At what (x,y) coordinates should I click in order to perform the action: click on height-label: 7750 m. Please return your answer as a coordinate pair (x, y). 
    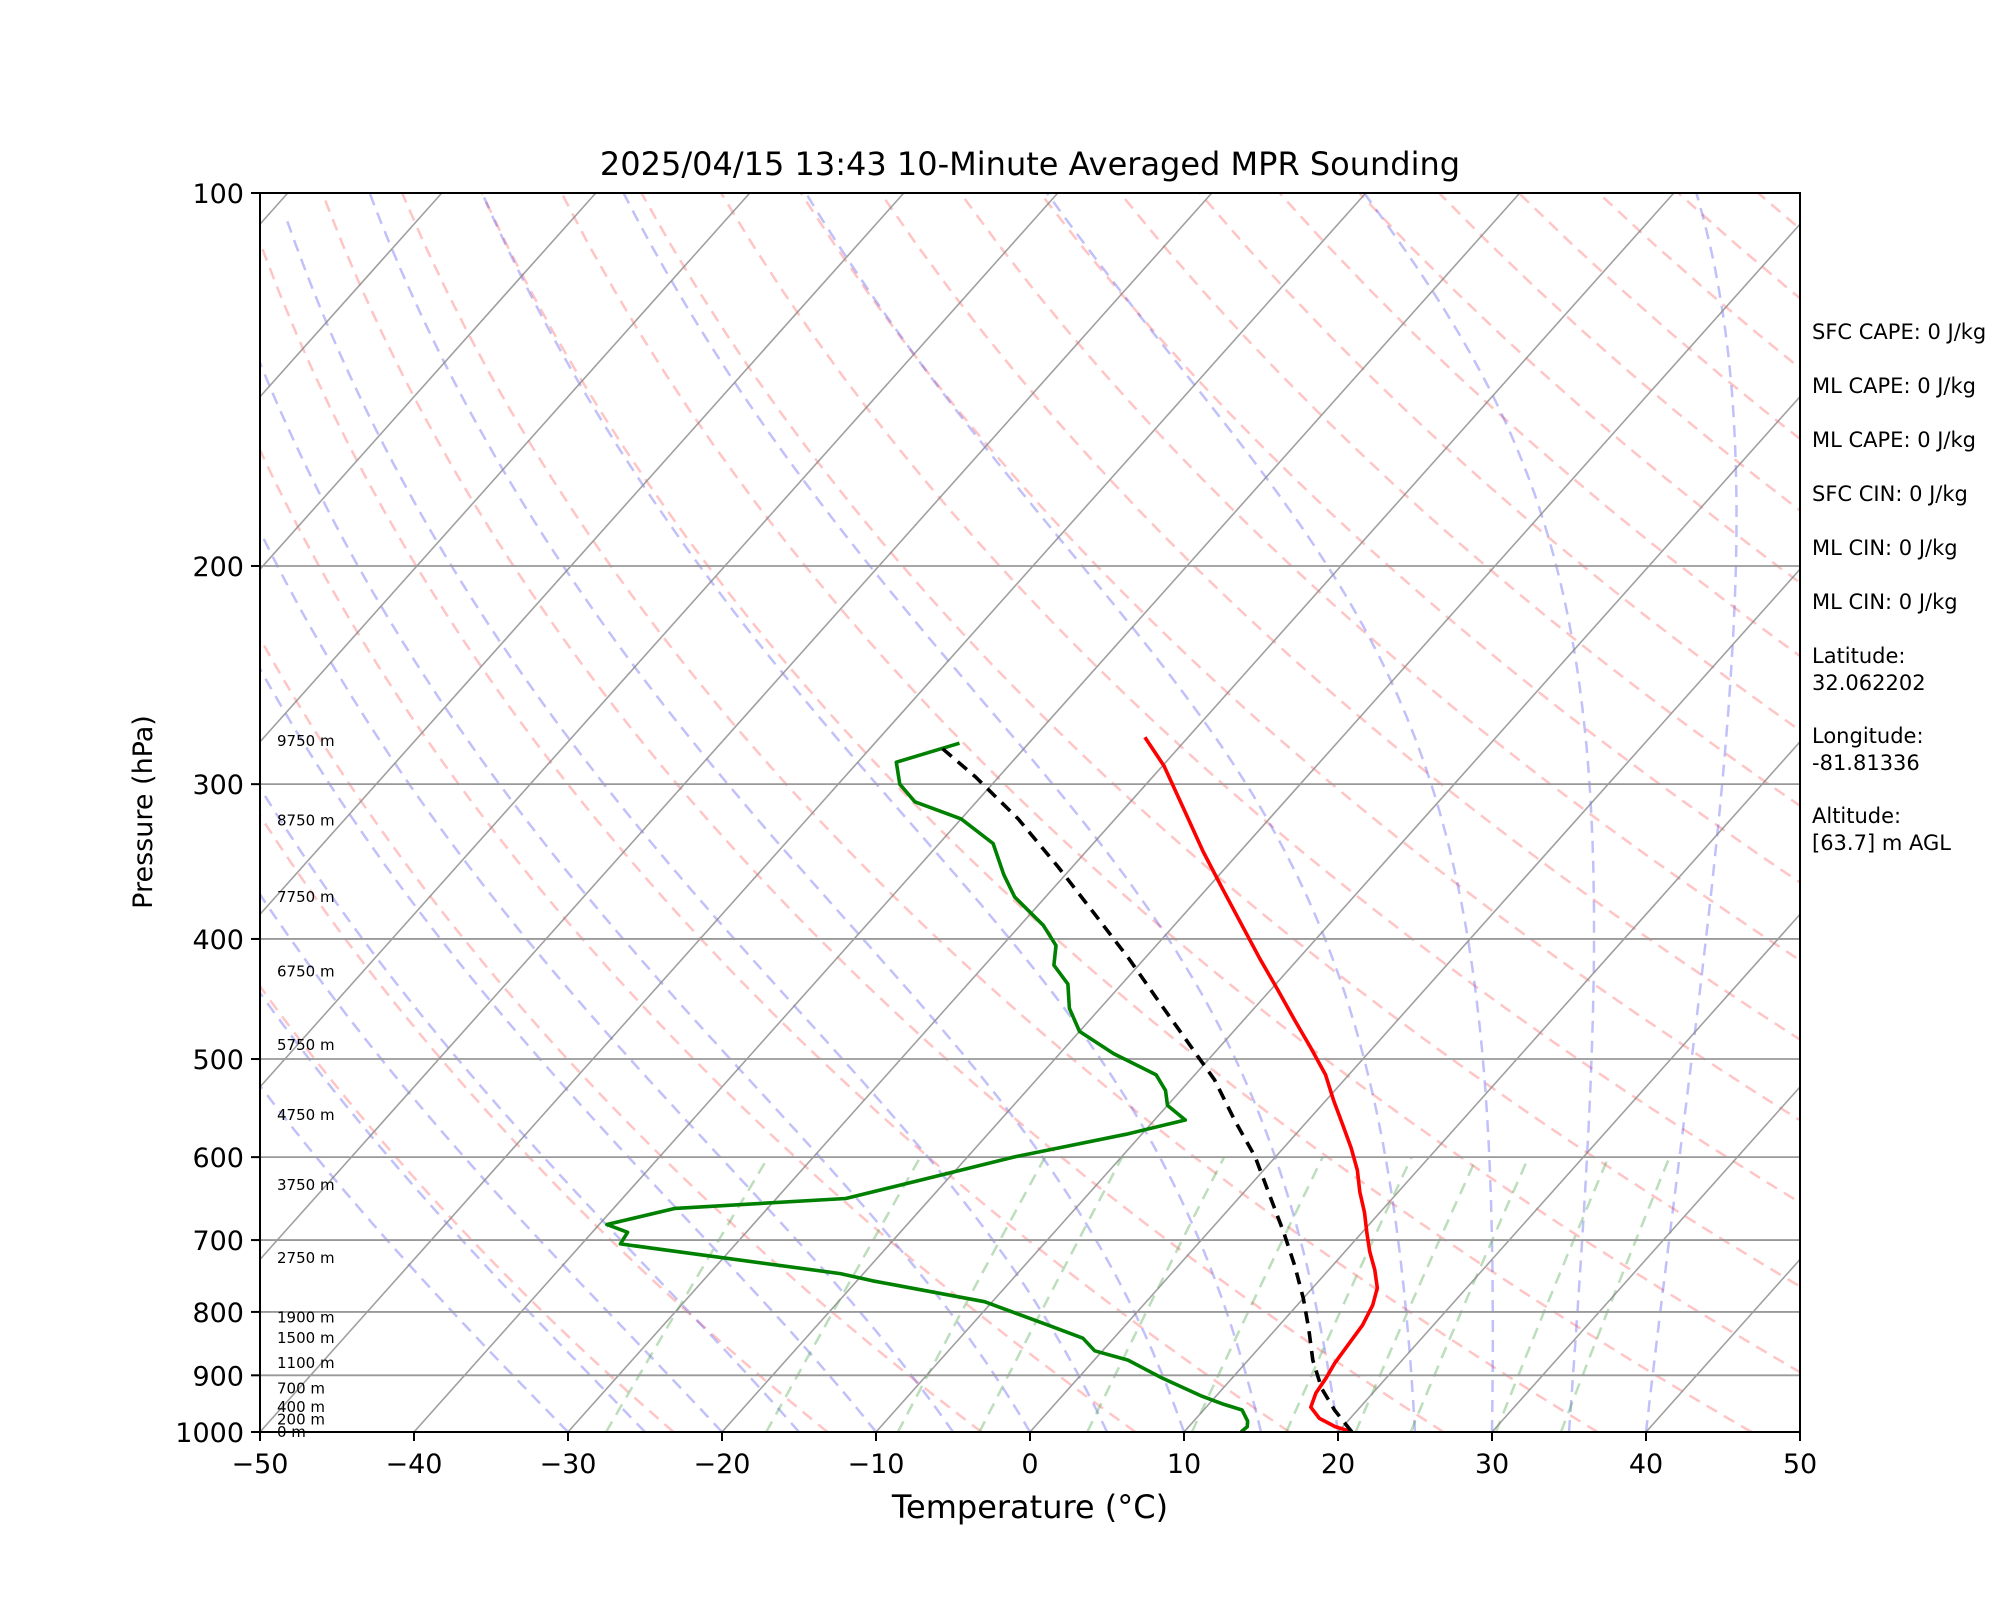
    Looking at the image, I should click on (306, 897).